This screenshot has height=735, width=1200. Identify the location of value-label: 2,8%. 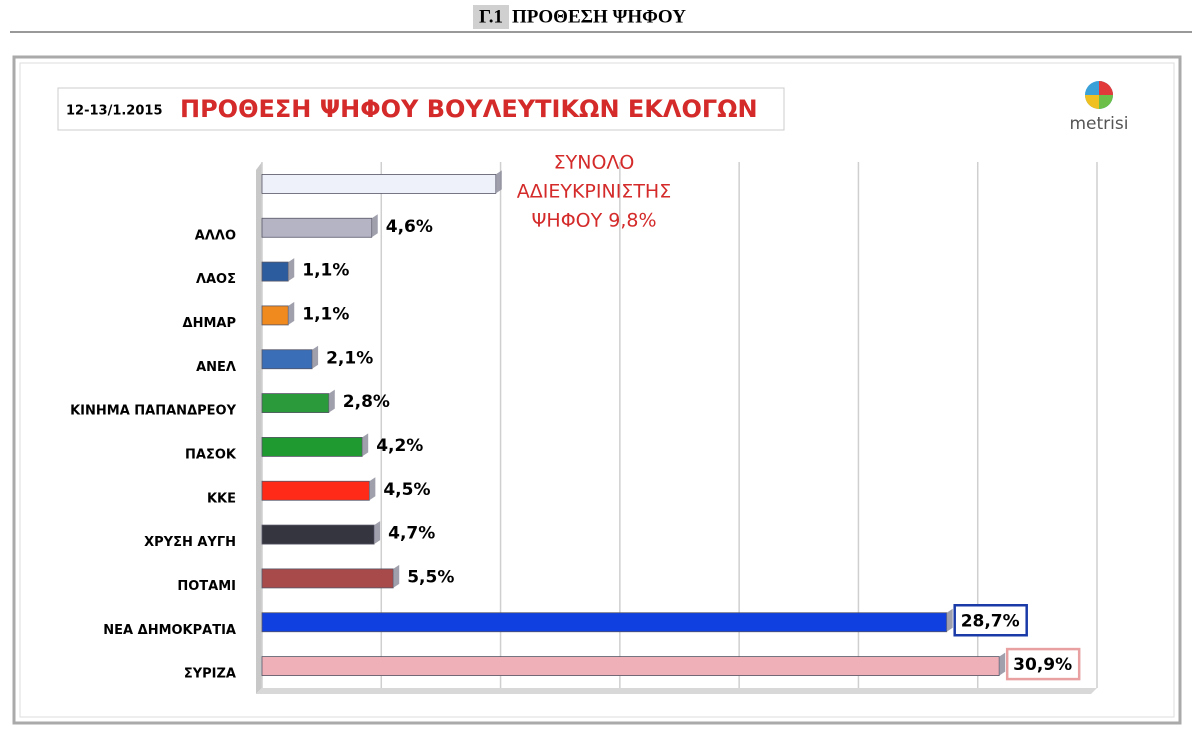
(366, 402).